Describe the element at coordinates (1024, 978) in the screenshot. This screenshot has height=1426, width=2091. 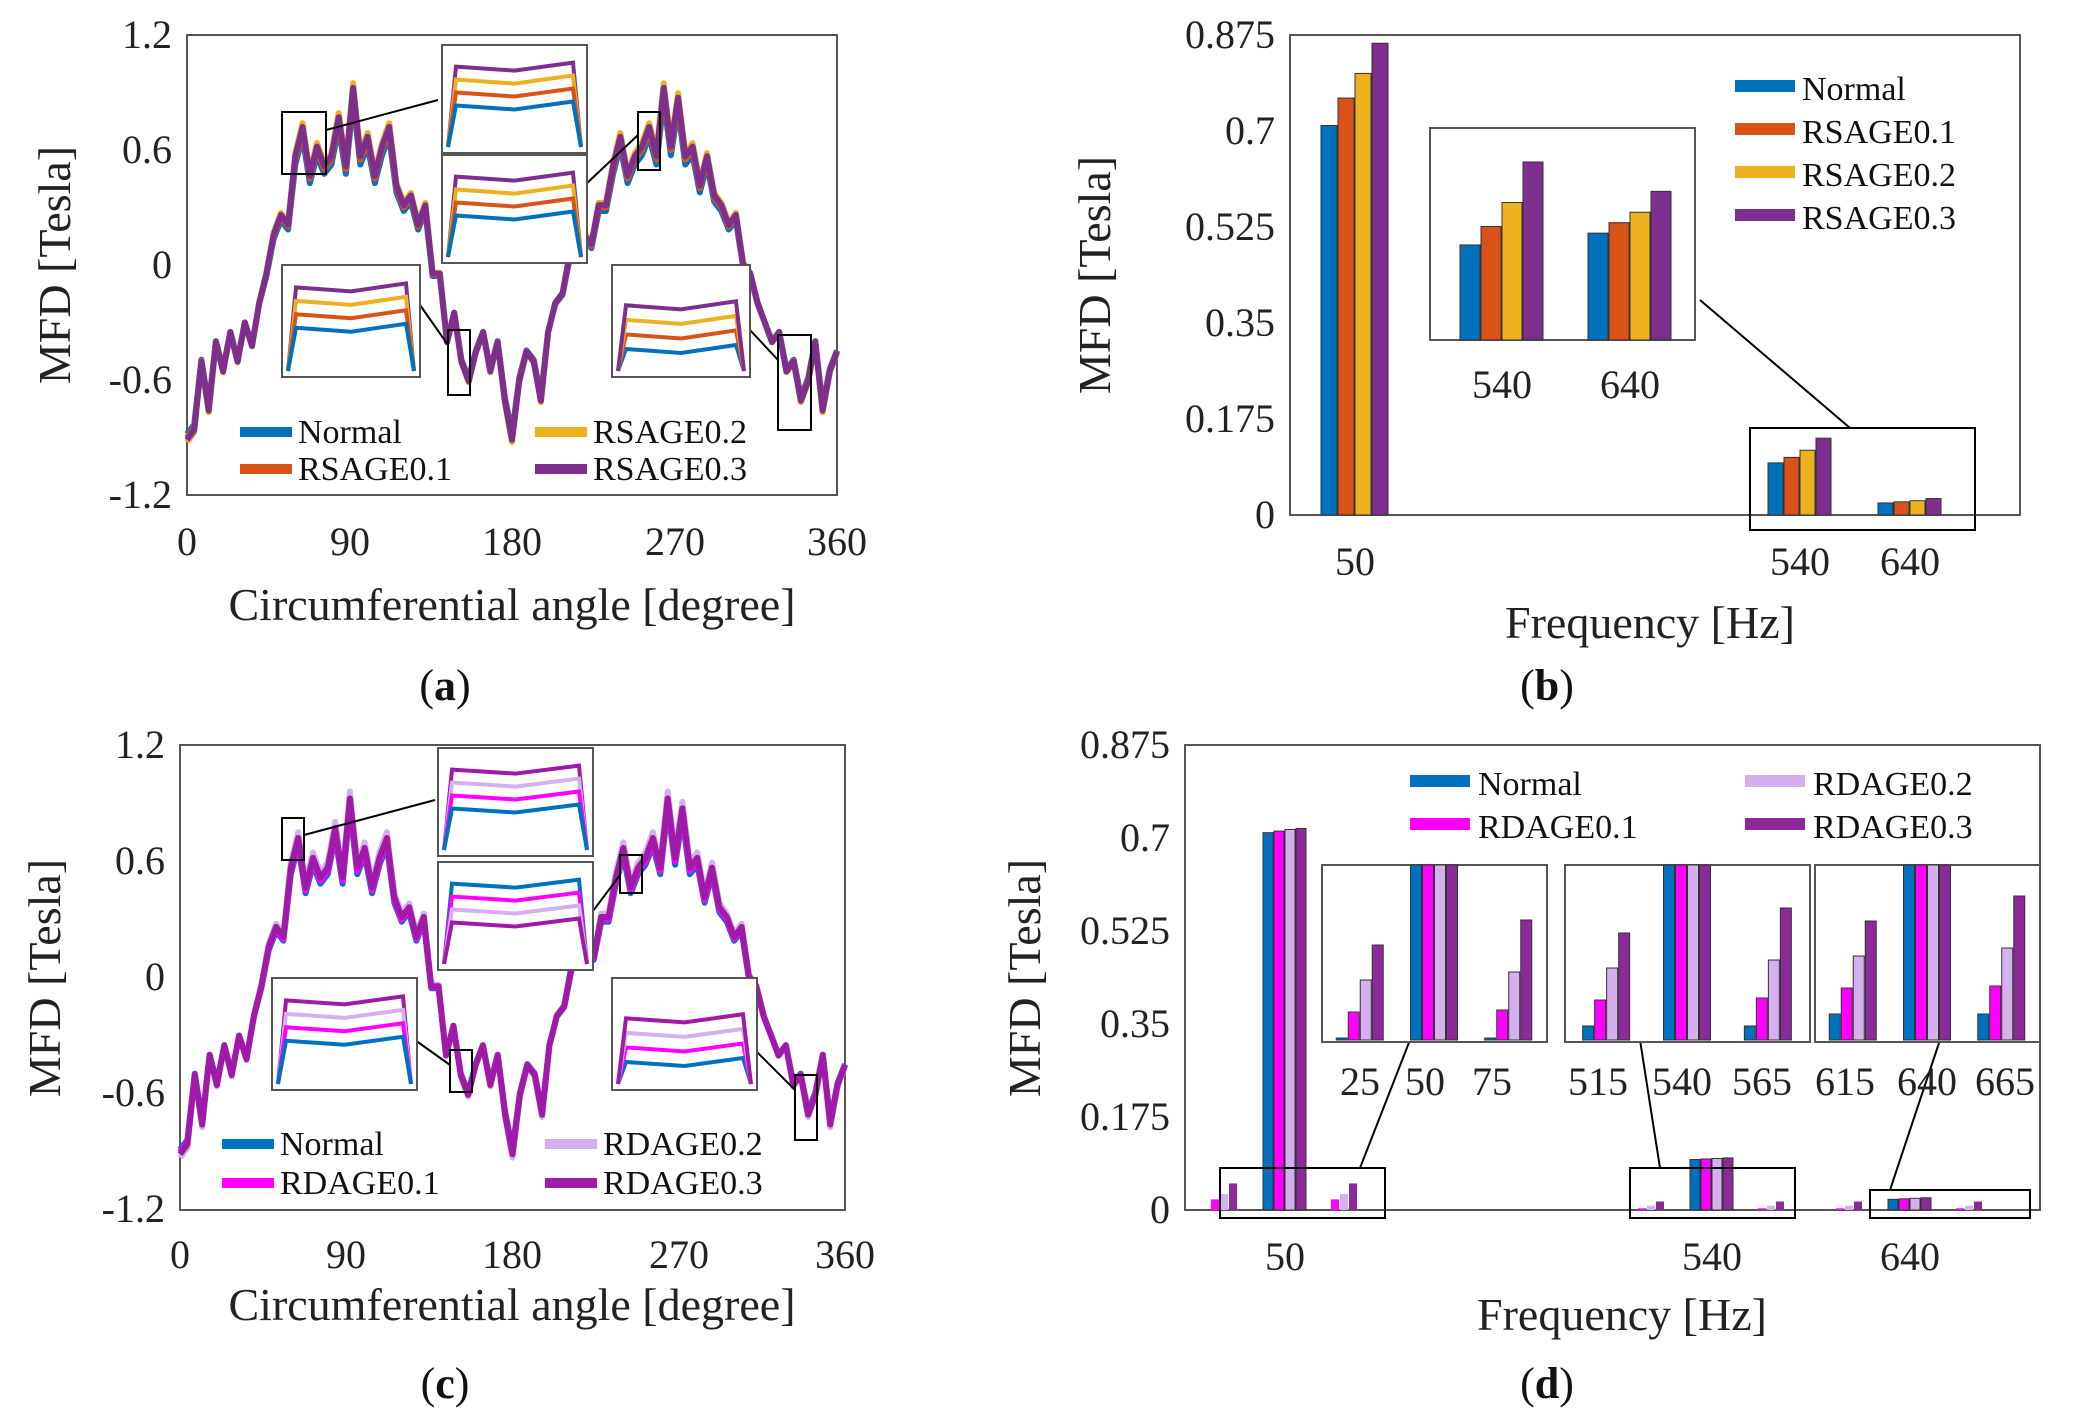
I see `panel-d-ylabel: MFD [Tesla]` at that location.